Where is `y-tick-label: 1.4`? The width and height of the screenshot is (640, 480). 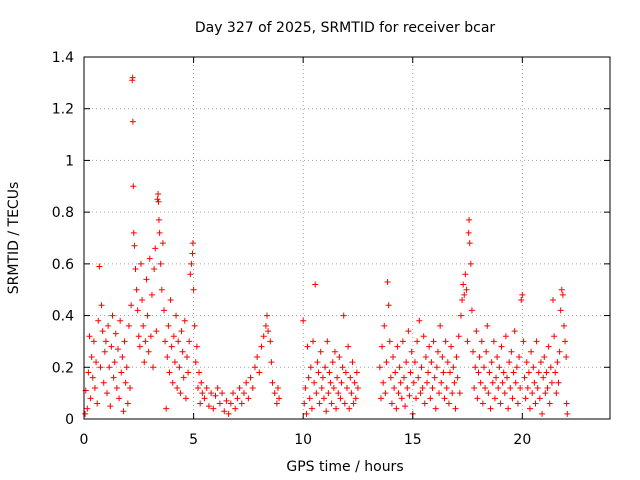 y-tick-label: 1.4 is located at coordinates (63, 58).